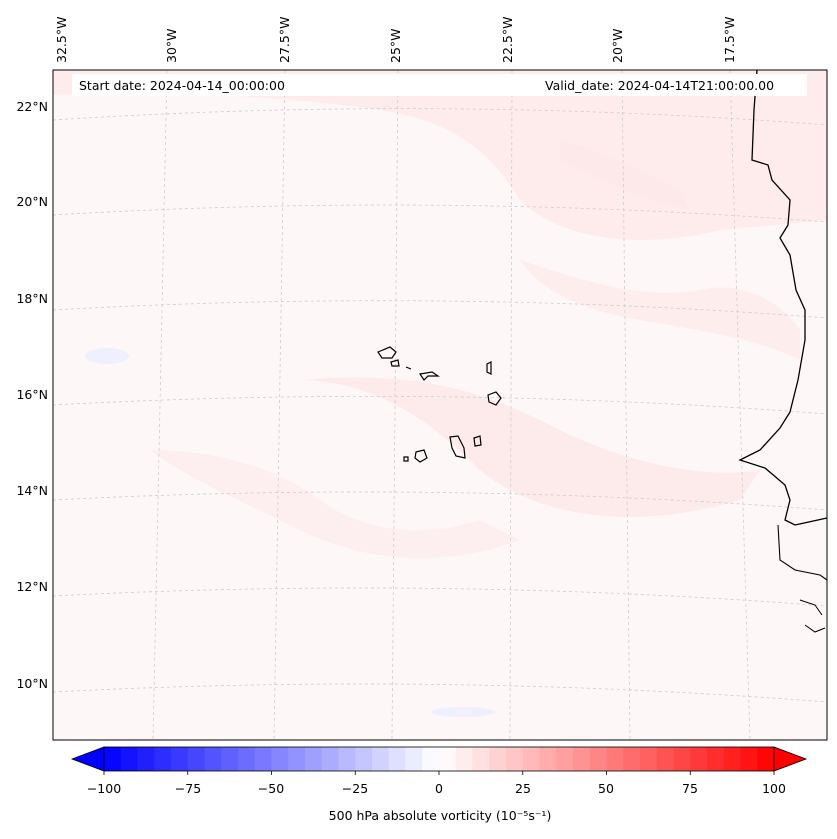  I want to click on island-brava, so click(406, 459).